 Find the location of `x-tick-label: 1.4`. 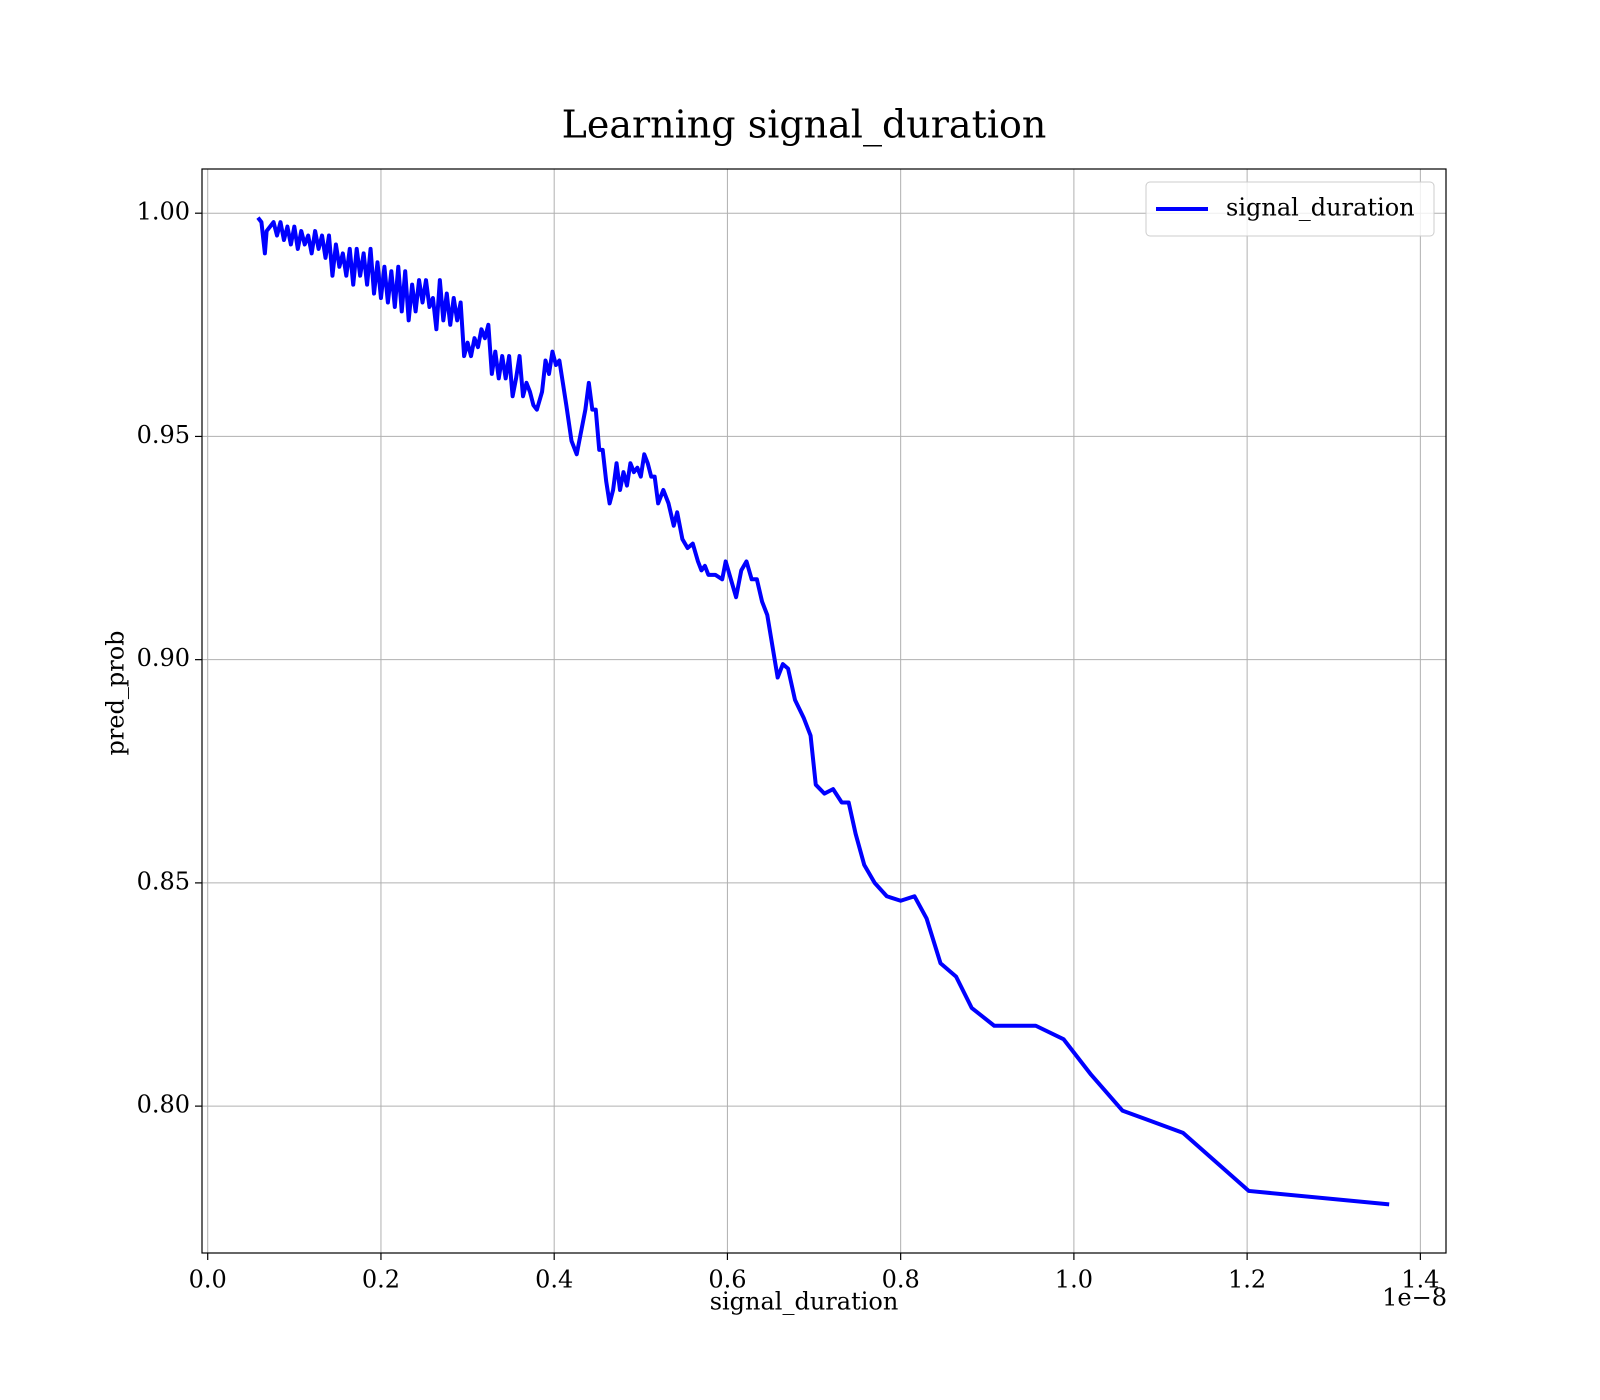

x-tick-label: 1.4 is located at coordinates (1420, 1280).